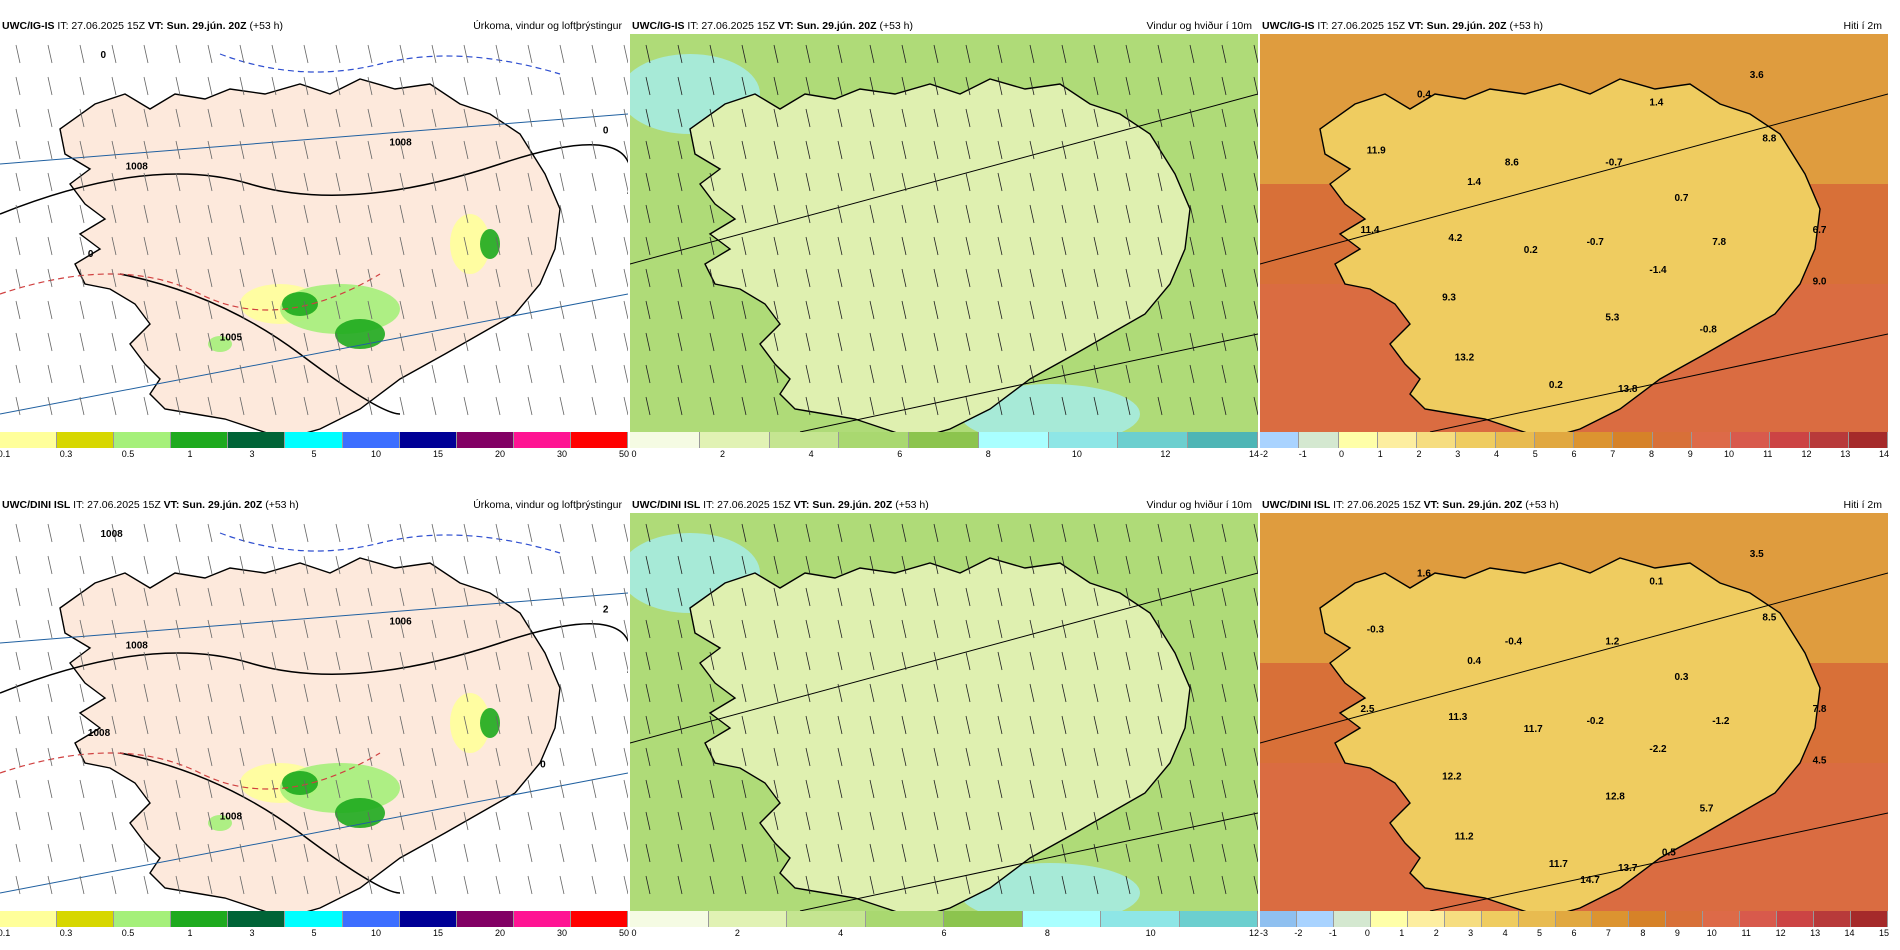 This screenshot has height=950, width=1900. I want to click on map-value-label: 13.7, so click(1628, 868).